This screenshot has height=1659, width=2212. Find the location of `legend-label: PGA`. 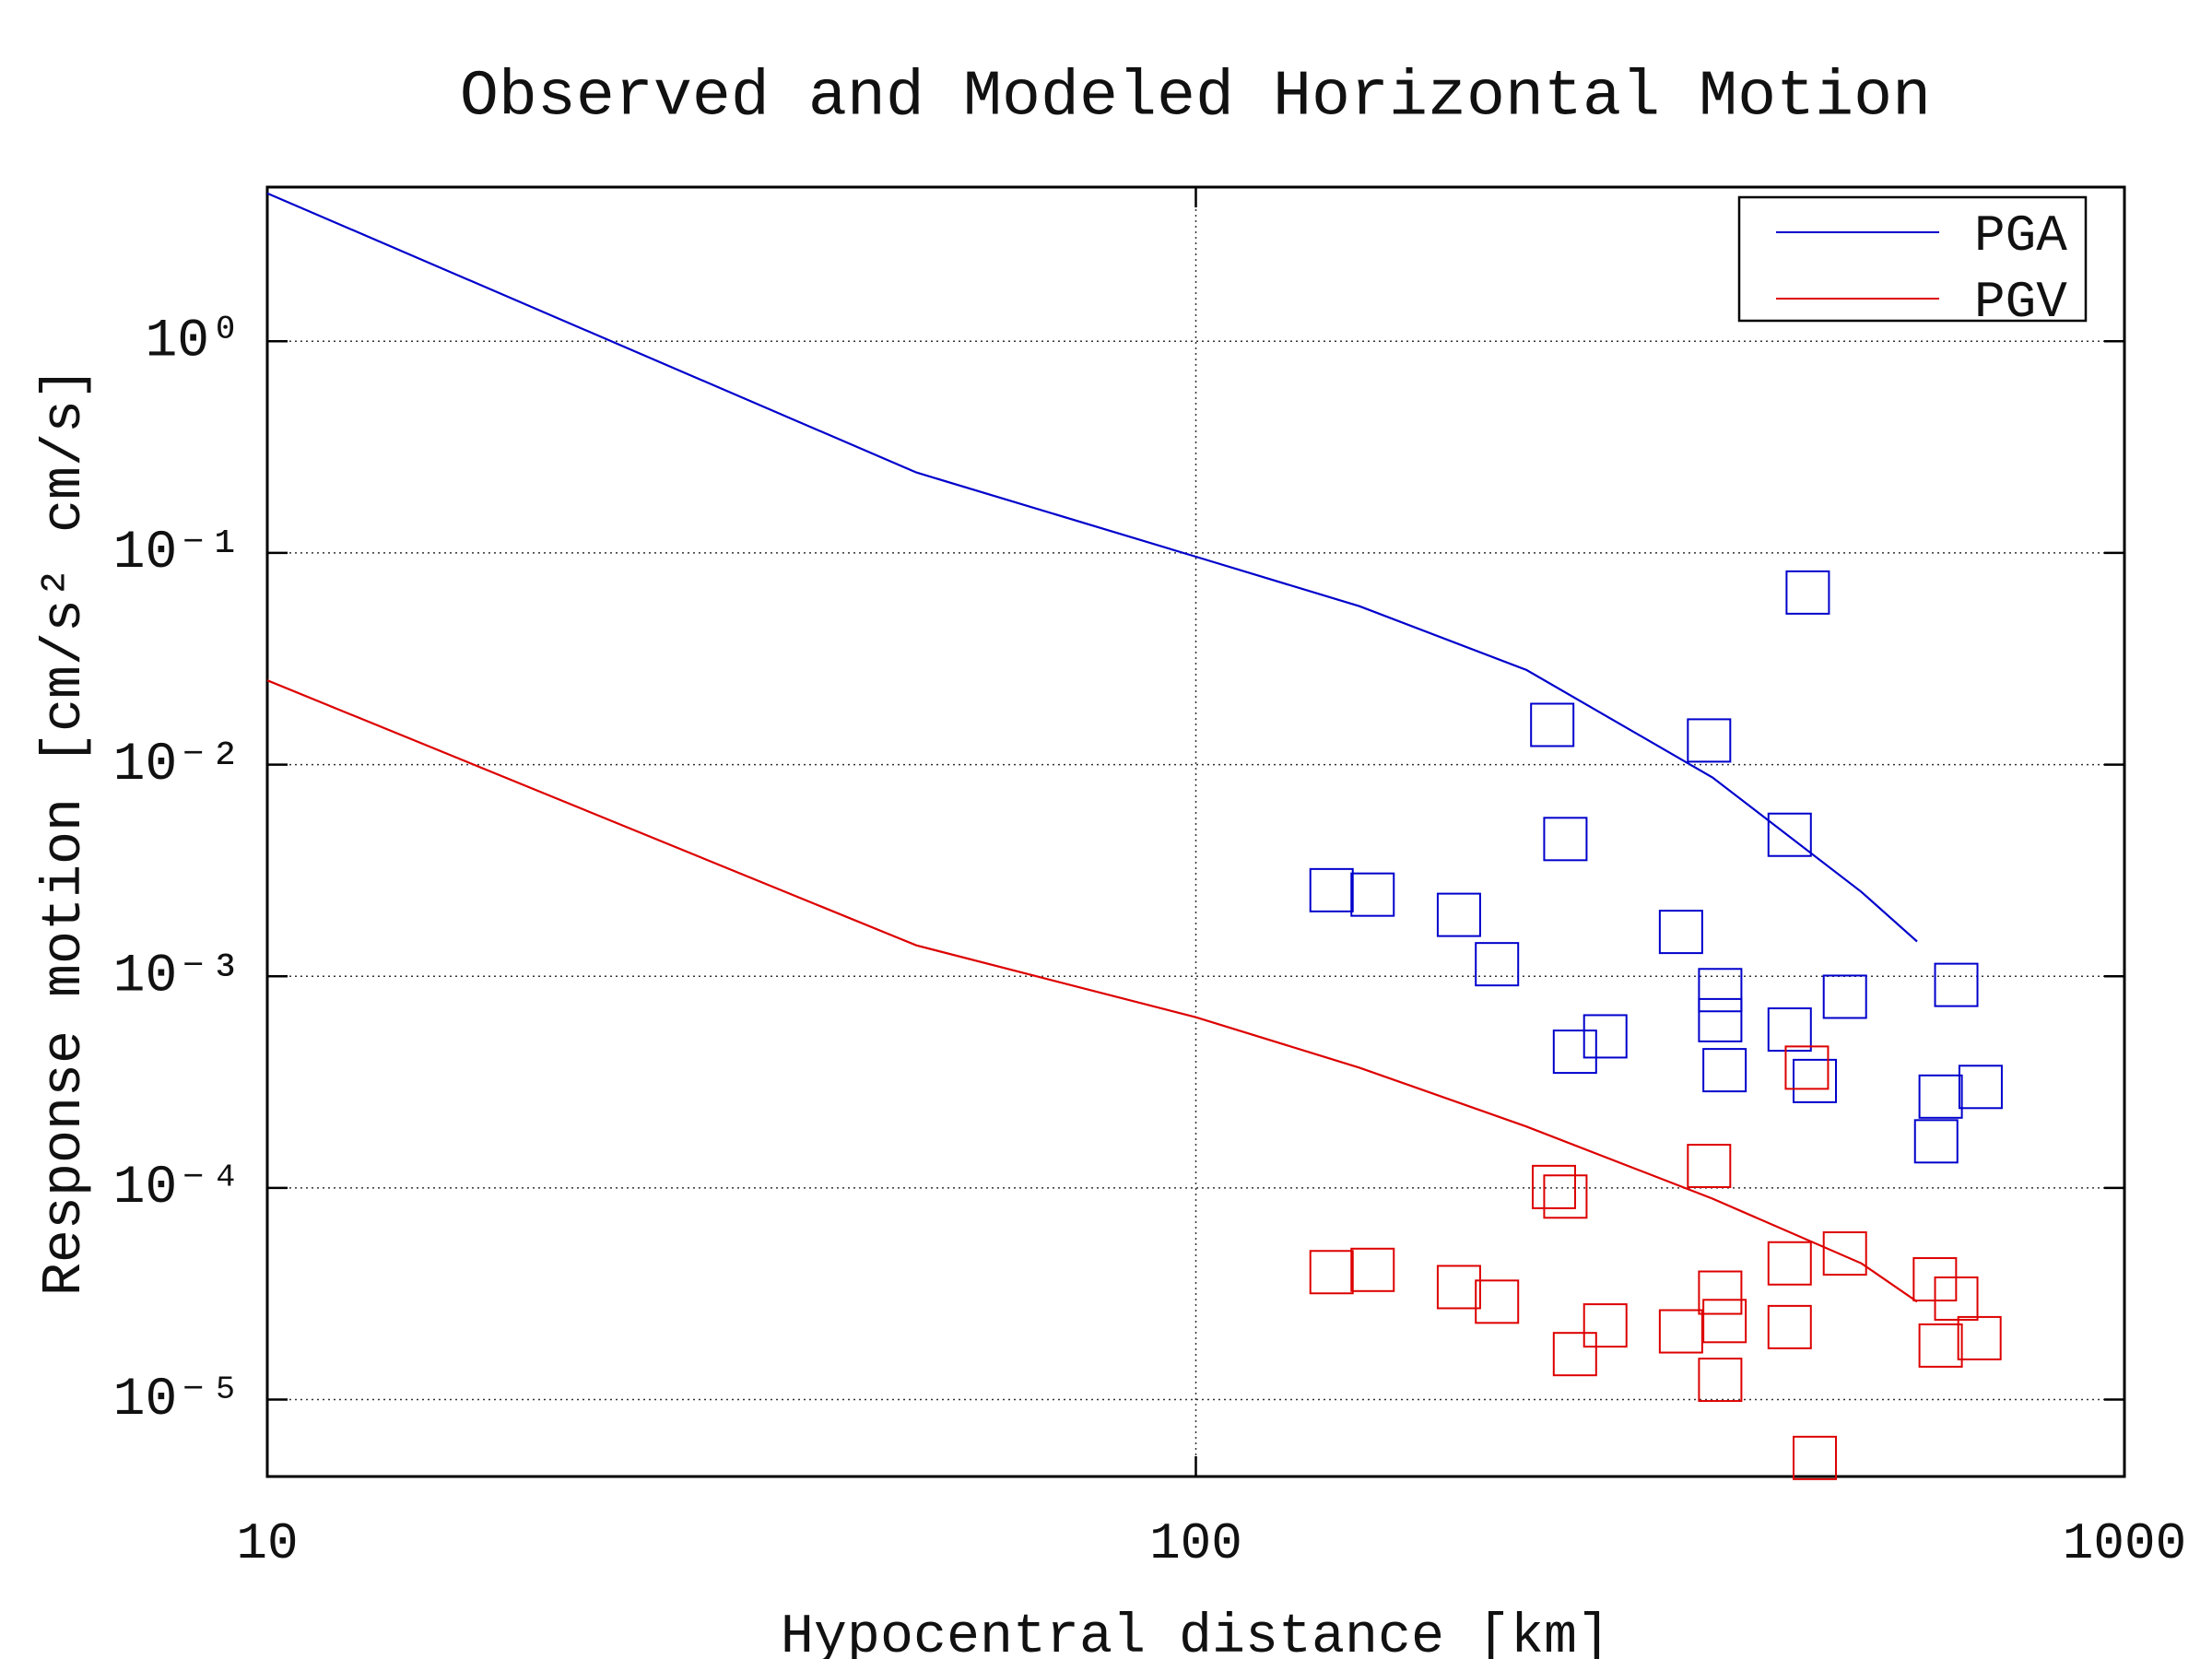

legend-label: PGA is located at coordinates (2020, 235).